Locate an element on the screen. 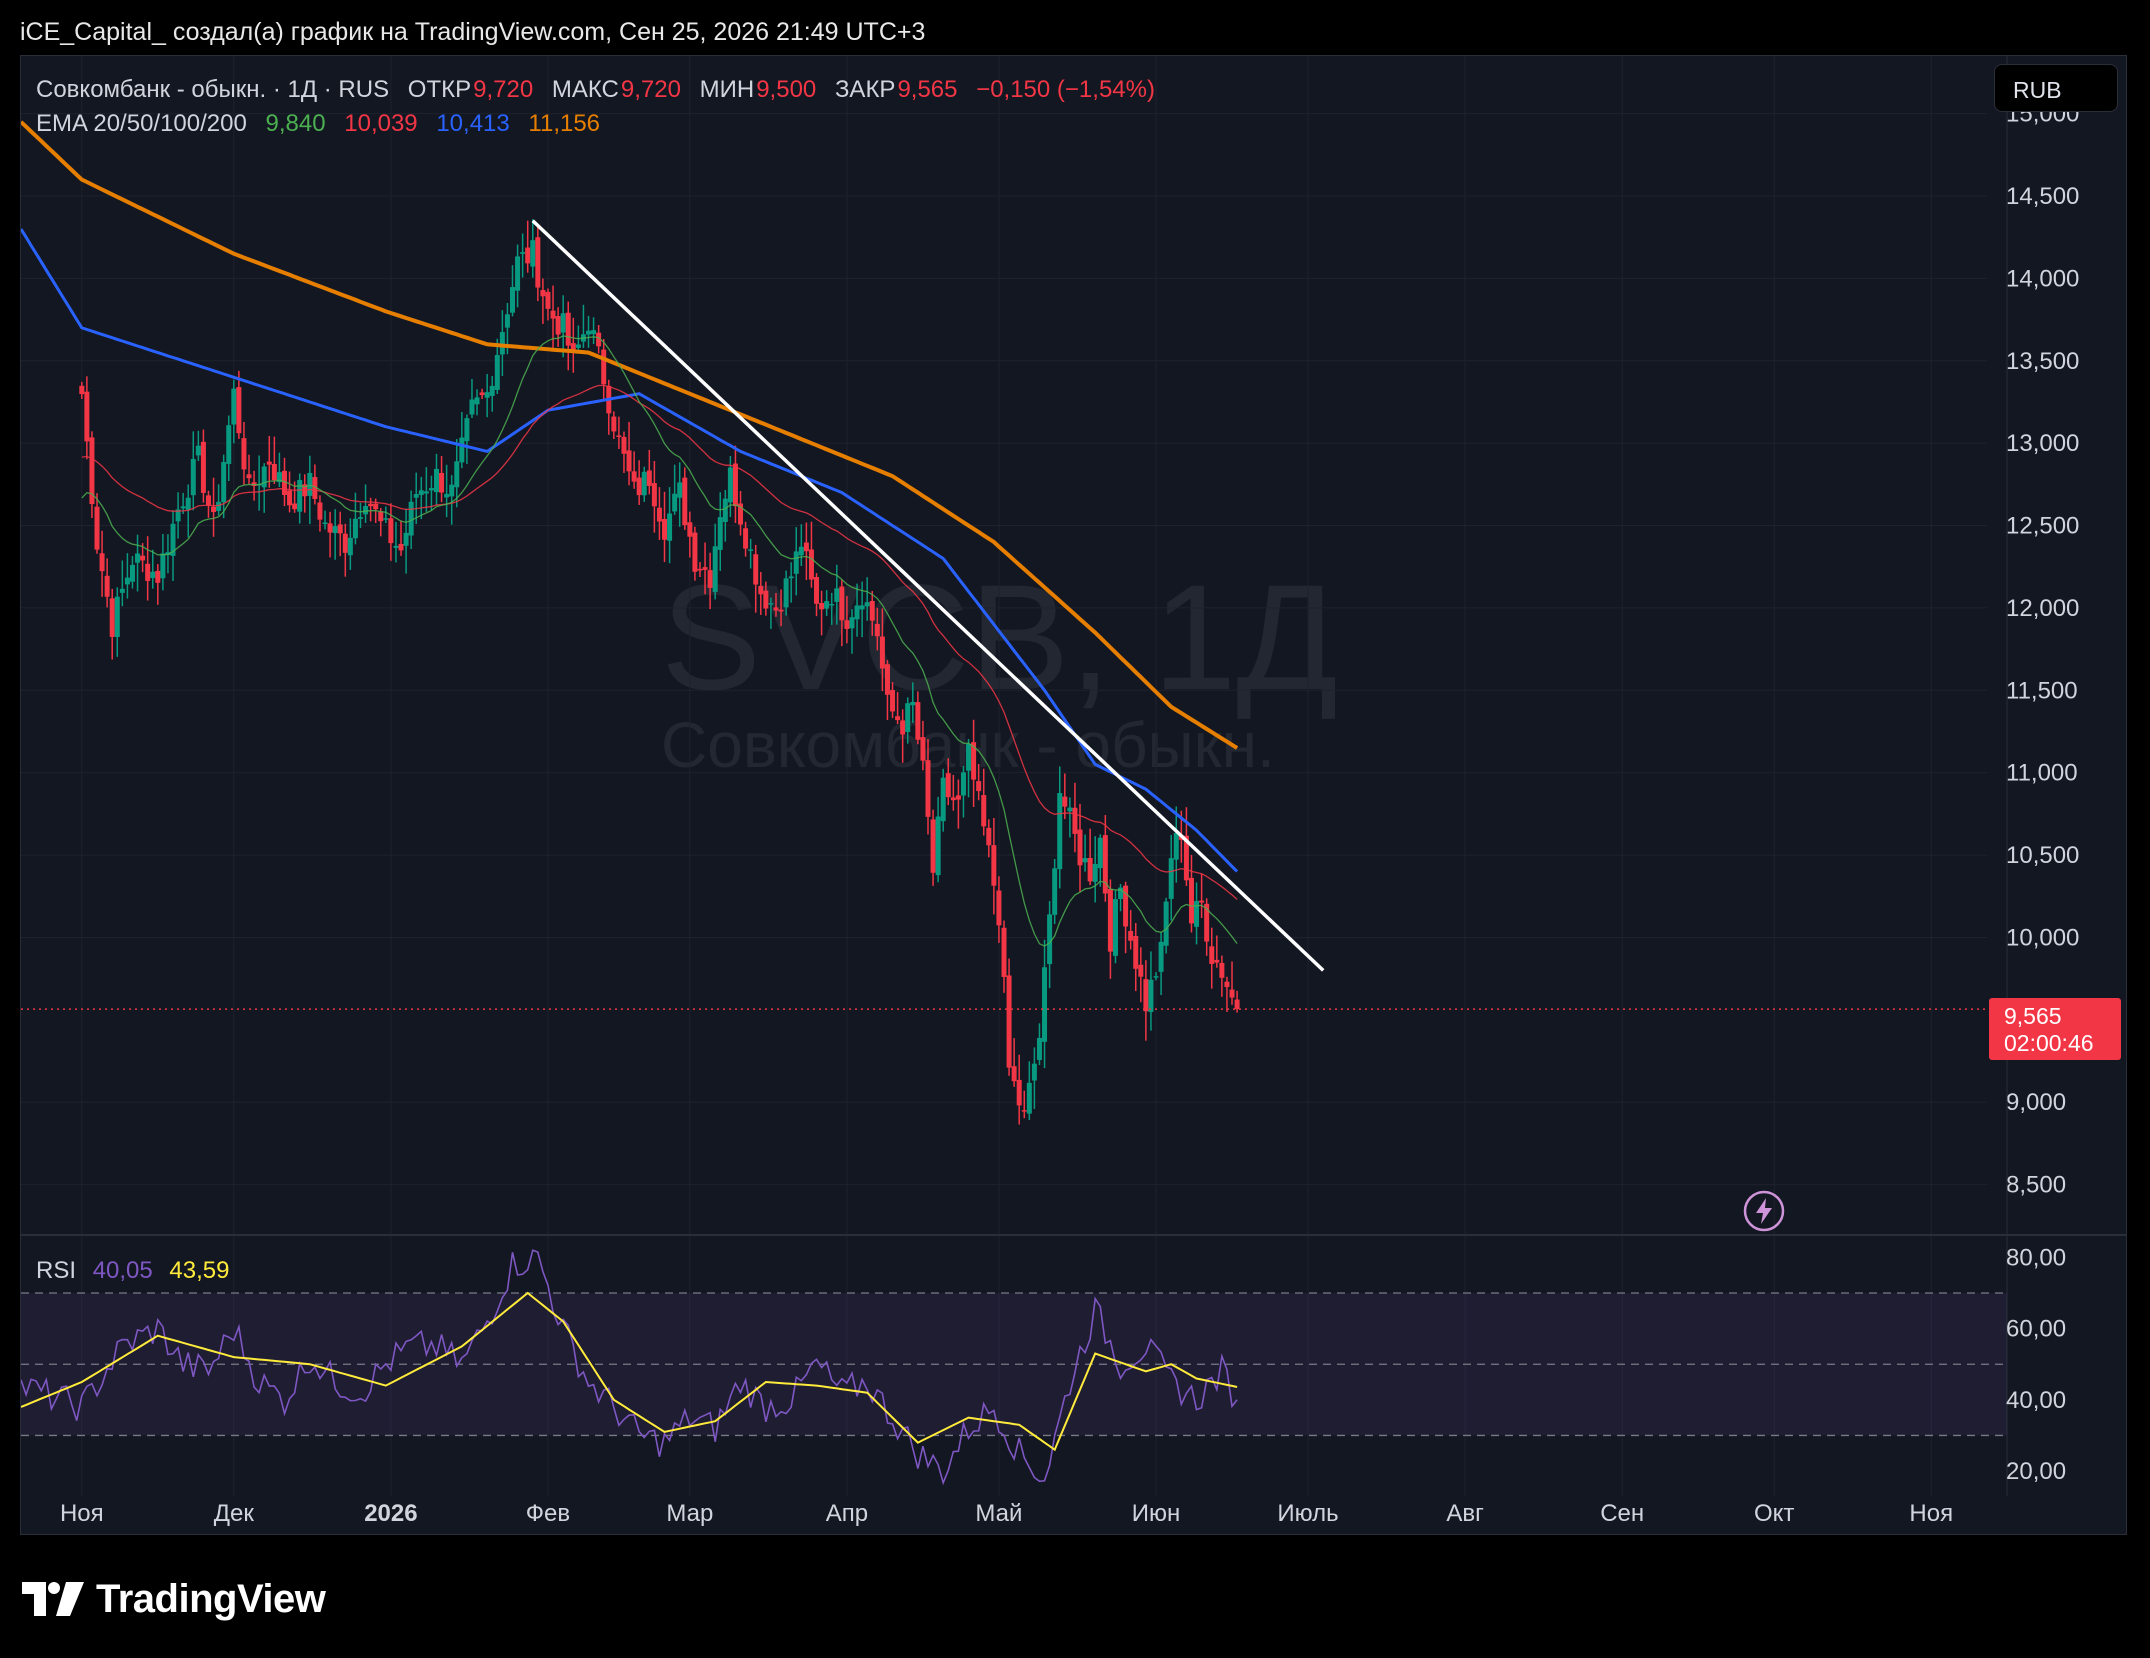 The height and width of the screenshot is (1658, 2150). time-tick-label: 2026 is located at coordinates (390, 1513).